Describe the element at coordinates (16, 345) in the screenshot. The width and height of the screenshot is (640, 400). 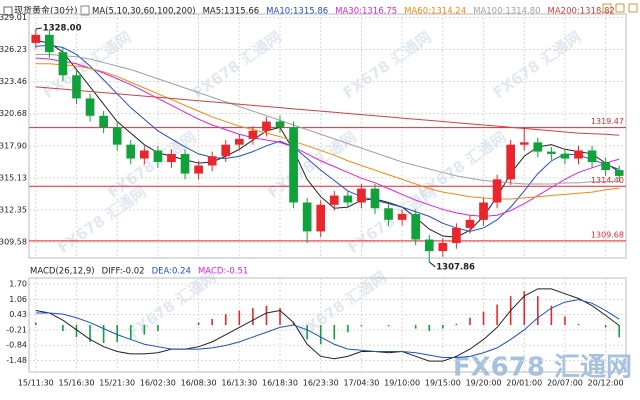
I see `y-tick-label: -0.84` at that location.